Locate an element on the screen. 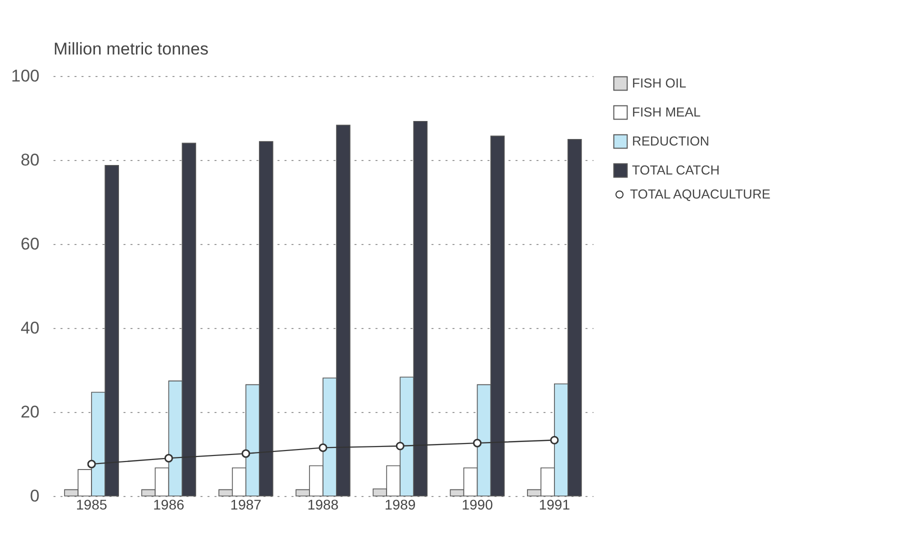  x-tick-label: 1991 is located at coordinates (554, 504).